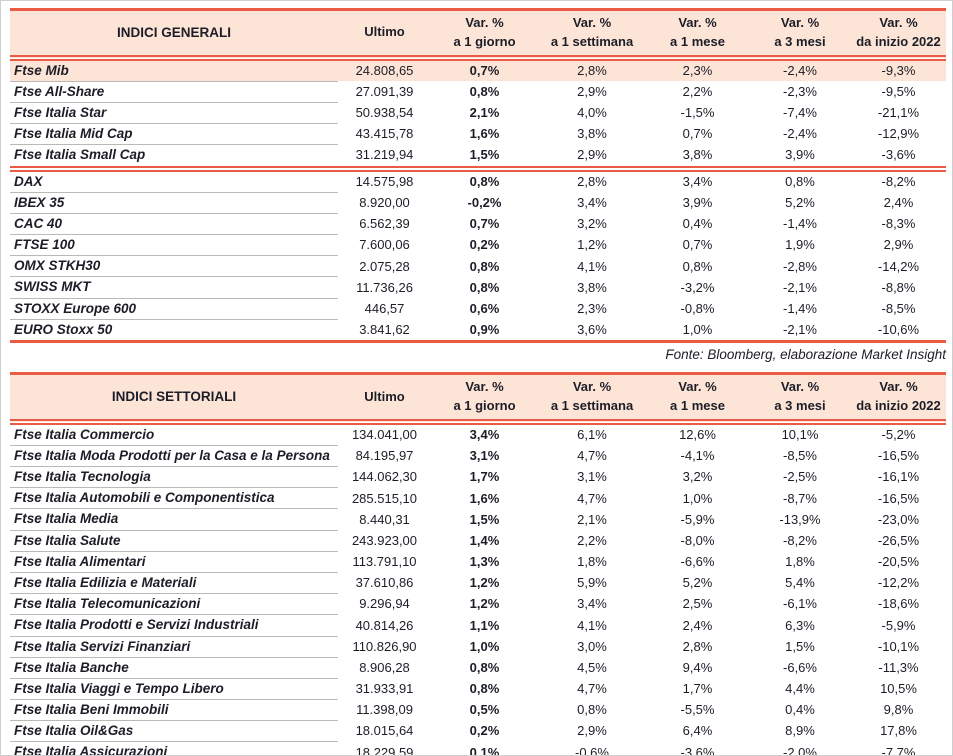 The width and height of the screenshot is (953, 756). I want to click on var-1-giorno: 2,1%, so click(484, 113).